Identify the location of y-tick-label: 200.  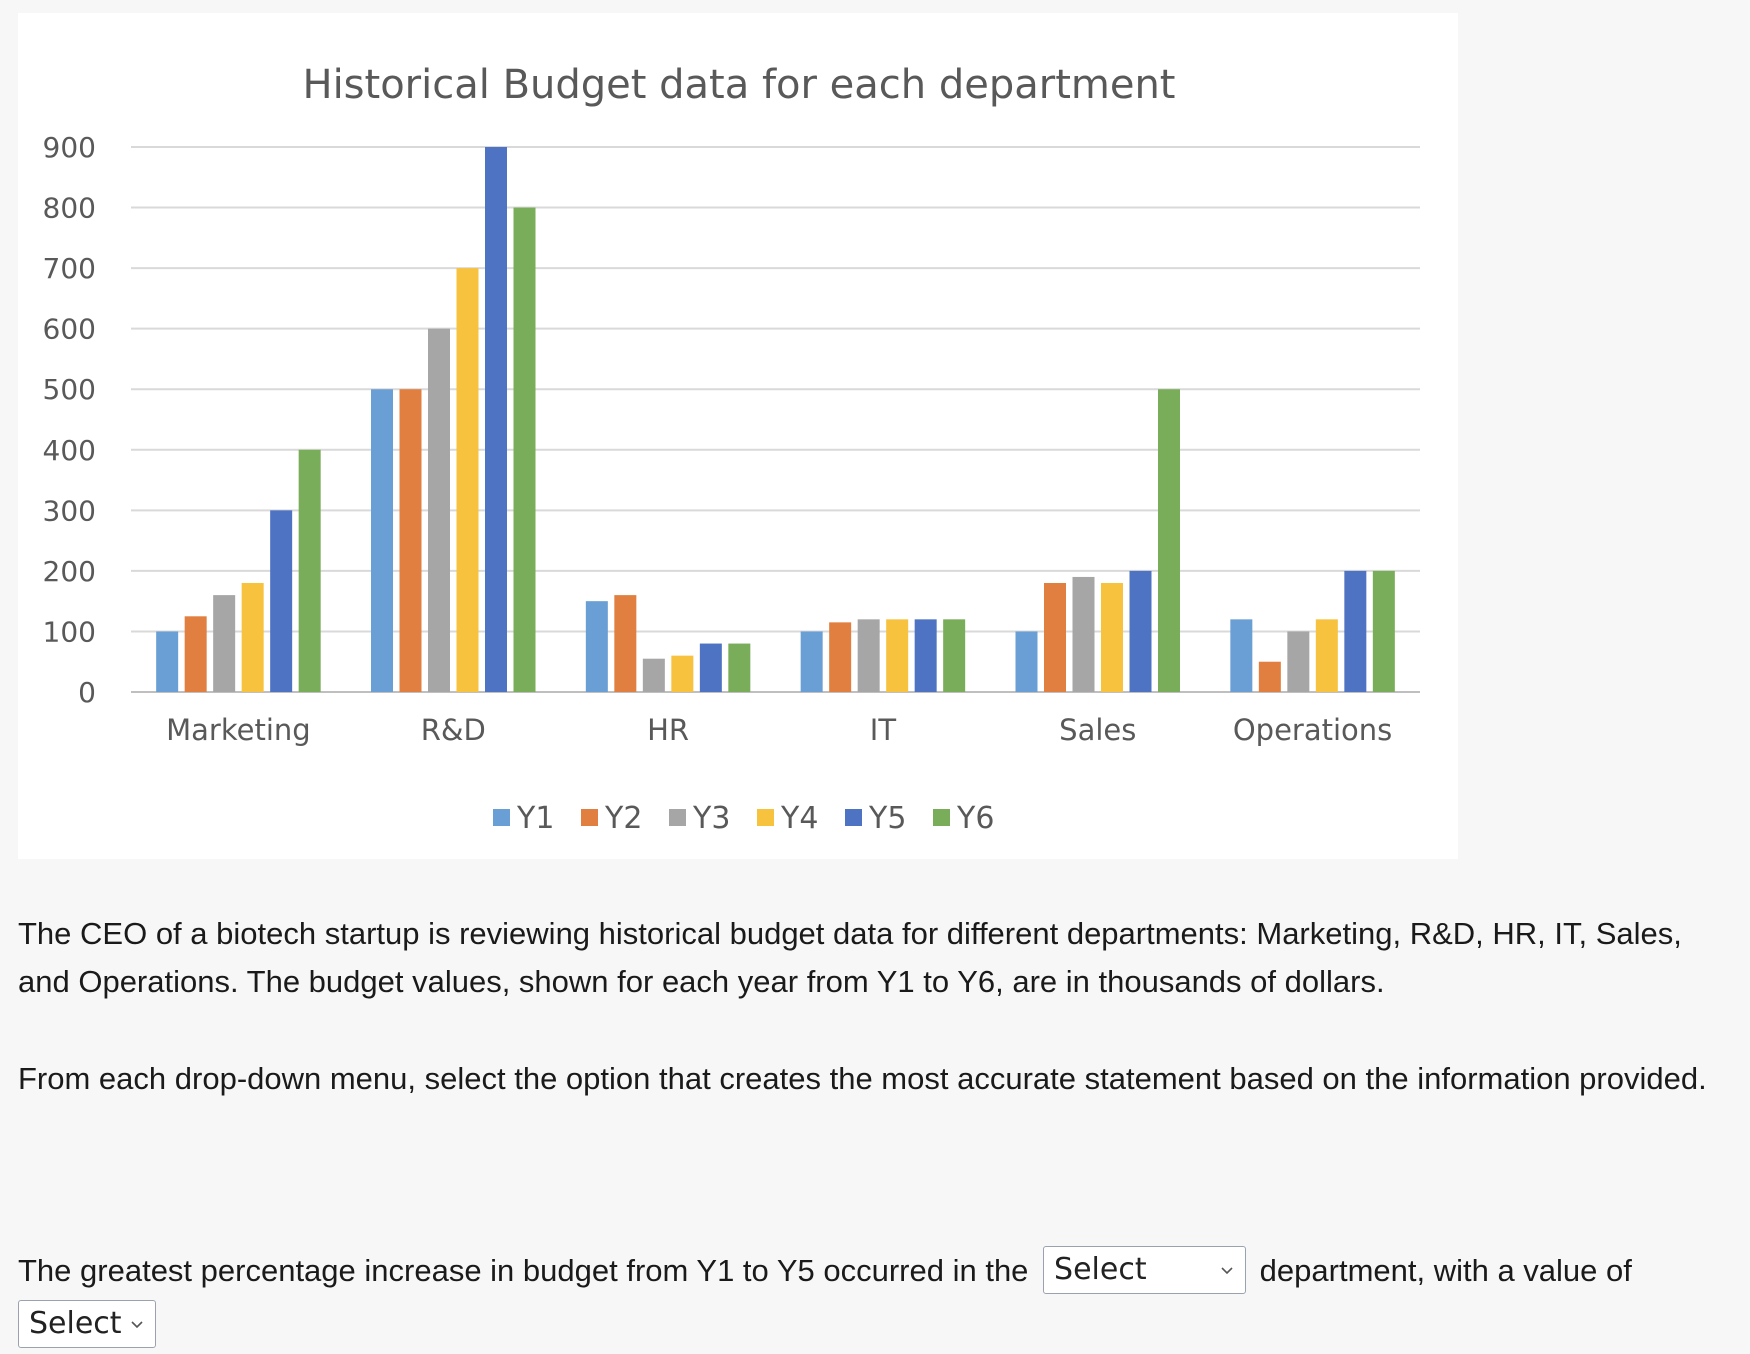
(69, 571).